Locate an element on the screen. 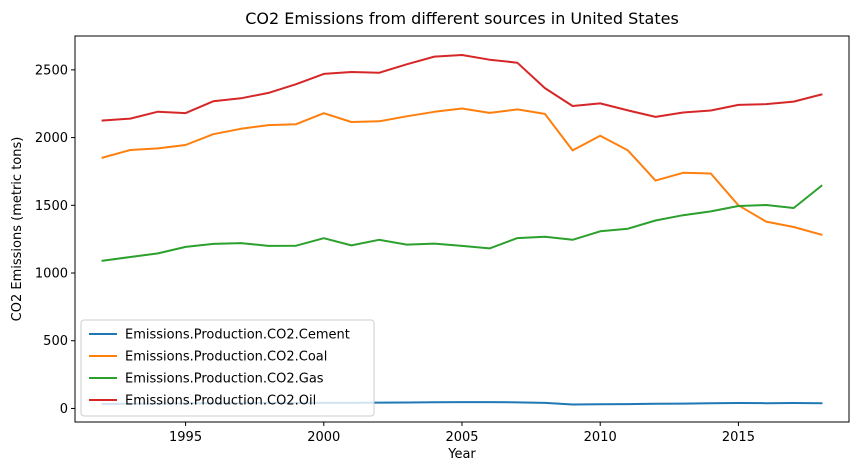 This screenshot has width=859, height=474. y-tick-label: 1500 is located at coordinates (51, 206).